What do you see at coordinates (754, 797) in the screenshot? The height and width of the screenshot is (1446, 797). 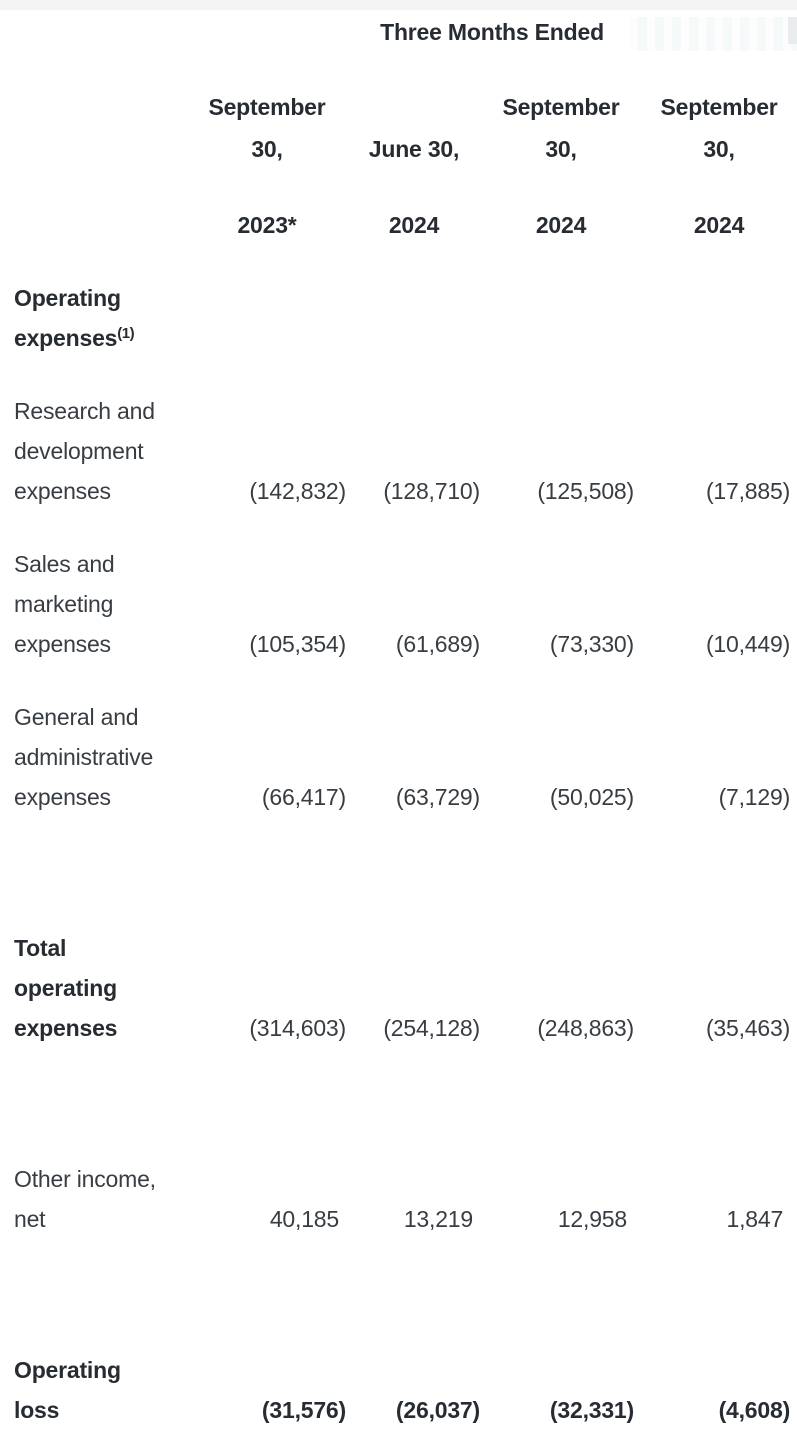 I see `cell-value-general-and-administrative-expenses-col4: (7,129)` at bounding box center [754, 797].